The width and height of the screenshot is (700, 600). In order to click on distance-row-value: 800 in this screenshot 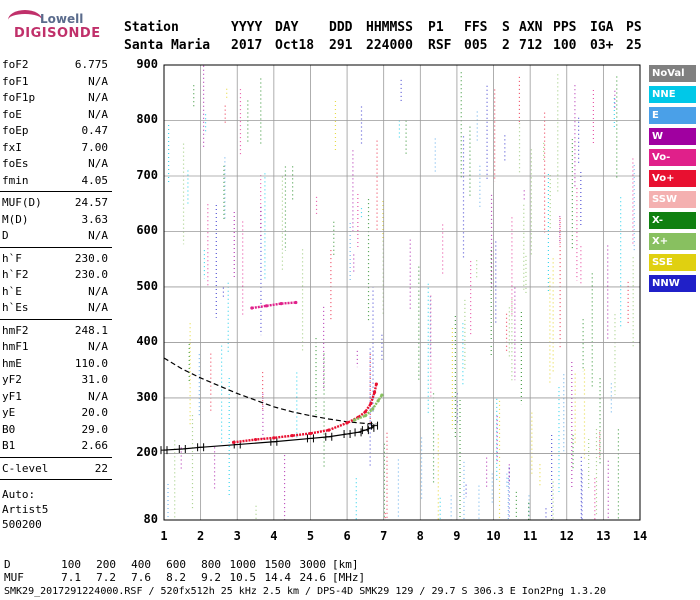, I will do `click(211, 564)`.